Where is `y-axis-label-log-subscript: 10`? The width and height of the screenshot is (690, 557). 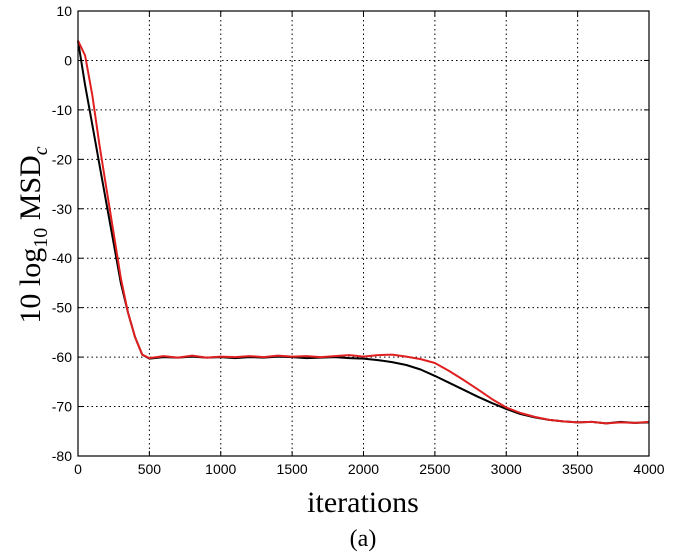
y-axis-label-log-subscript: 10 is located at coordinates (41, 238).